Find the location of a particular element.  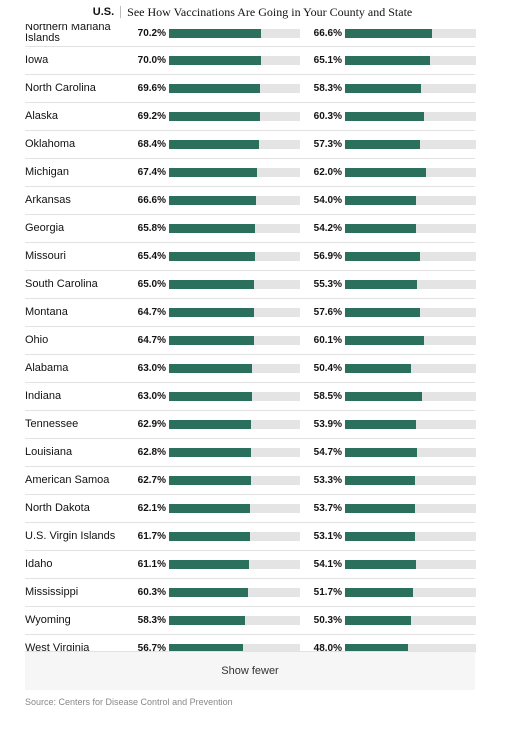

state-name: Missouri is located at coordinates (45, 256).